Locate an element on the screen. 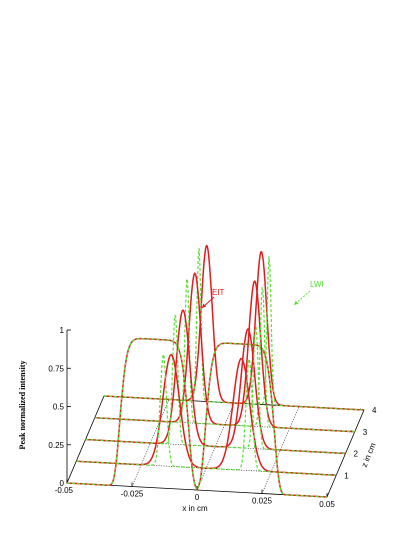 This screenshot has width=415, height=537. x-tick-label: 0.05 is located at coordinates (327, 504).